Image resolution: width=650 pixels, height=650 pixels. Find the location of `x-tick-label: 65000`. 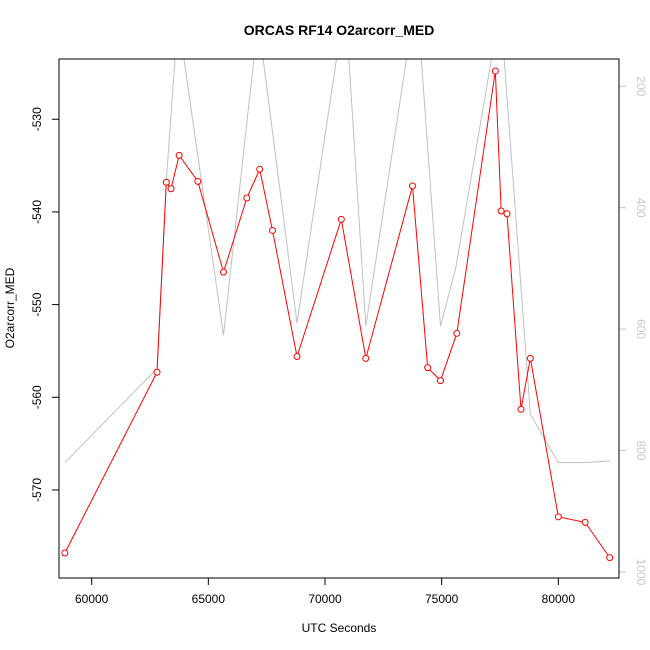

x-tick-label: 65000 is located at coordinates (209, 599).